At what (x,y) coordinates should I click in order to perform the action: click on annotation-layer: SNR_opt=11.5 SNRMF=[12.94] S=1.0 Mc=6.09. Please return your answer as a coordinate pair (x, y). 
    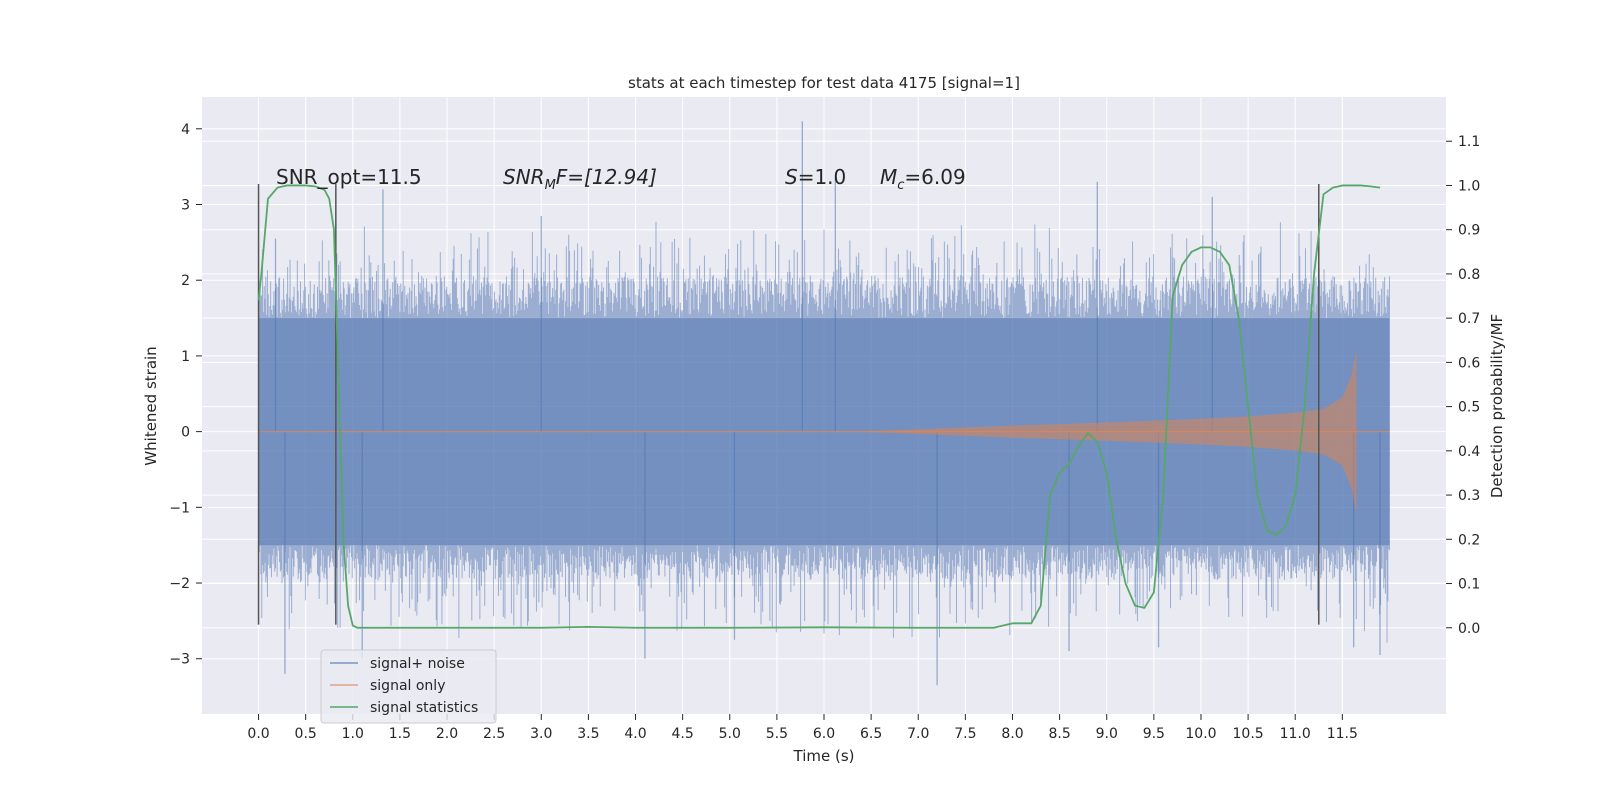
    Looking at the image, I should click on (621, 179).